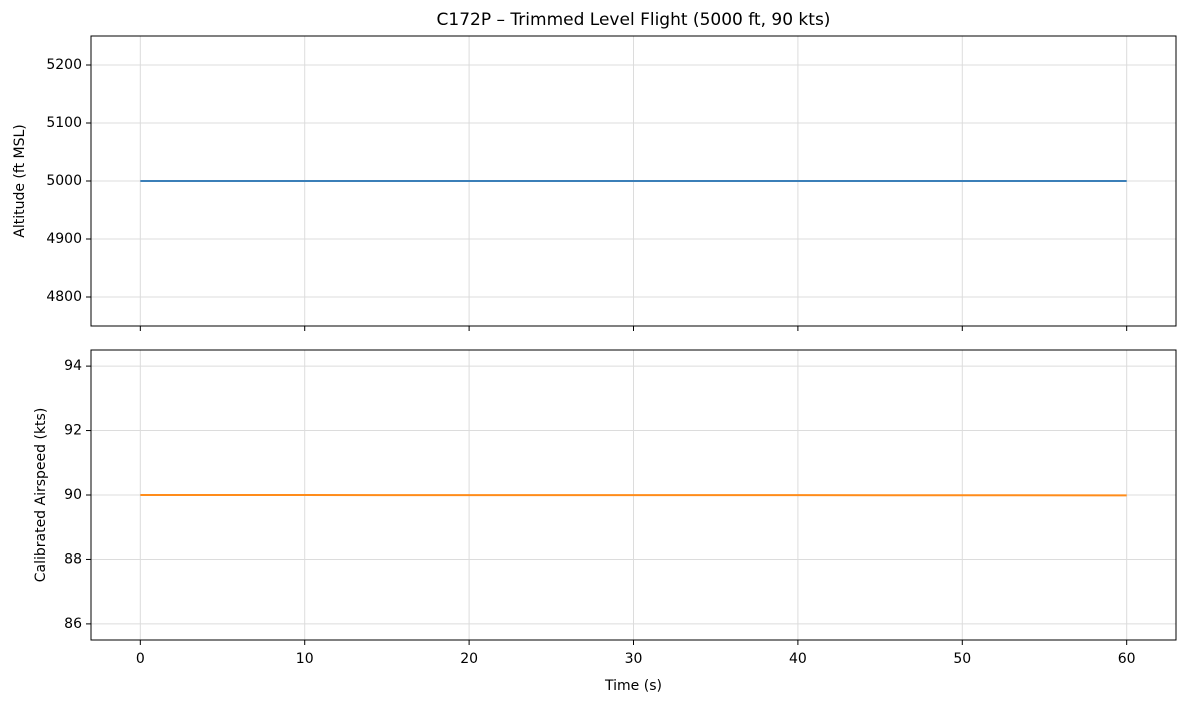 Image resolution: width=1187 pixels, height=707 pixels. What do you see at coordinates (1127, 659) in the screenshot?
I see `x-tick-label: 60` at bounding box center [1127, 659].